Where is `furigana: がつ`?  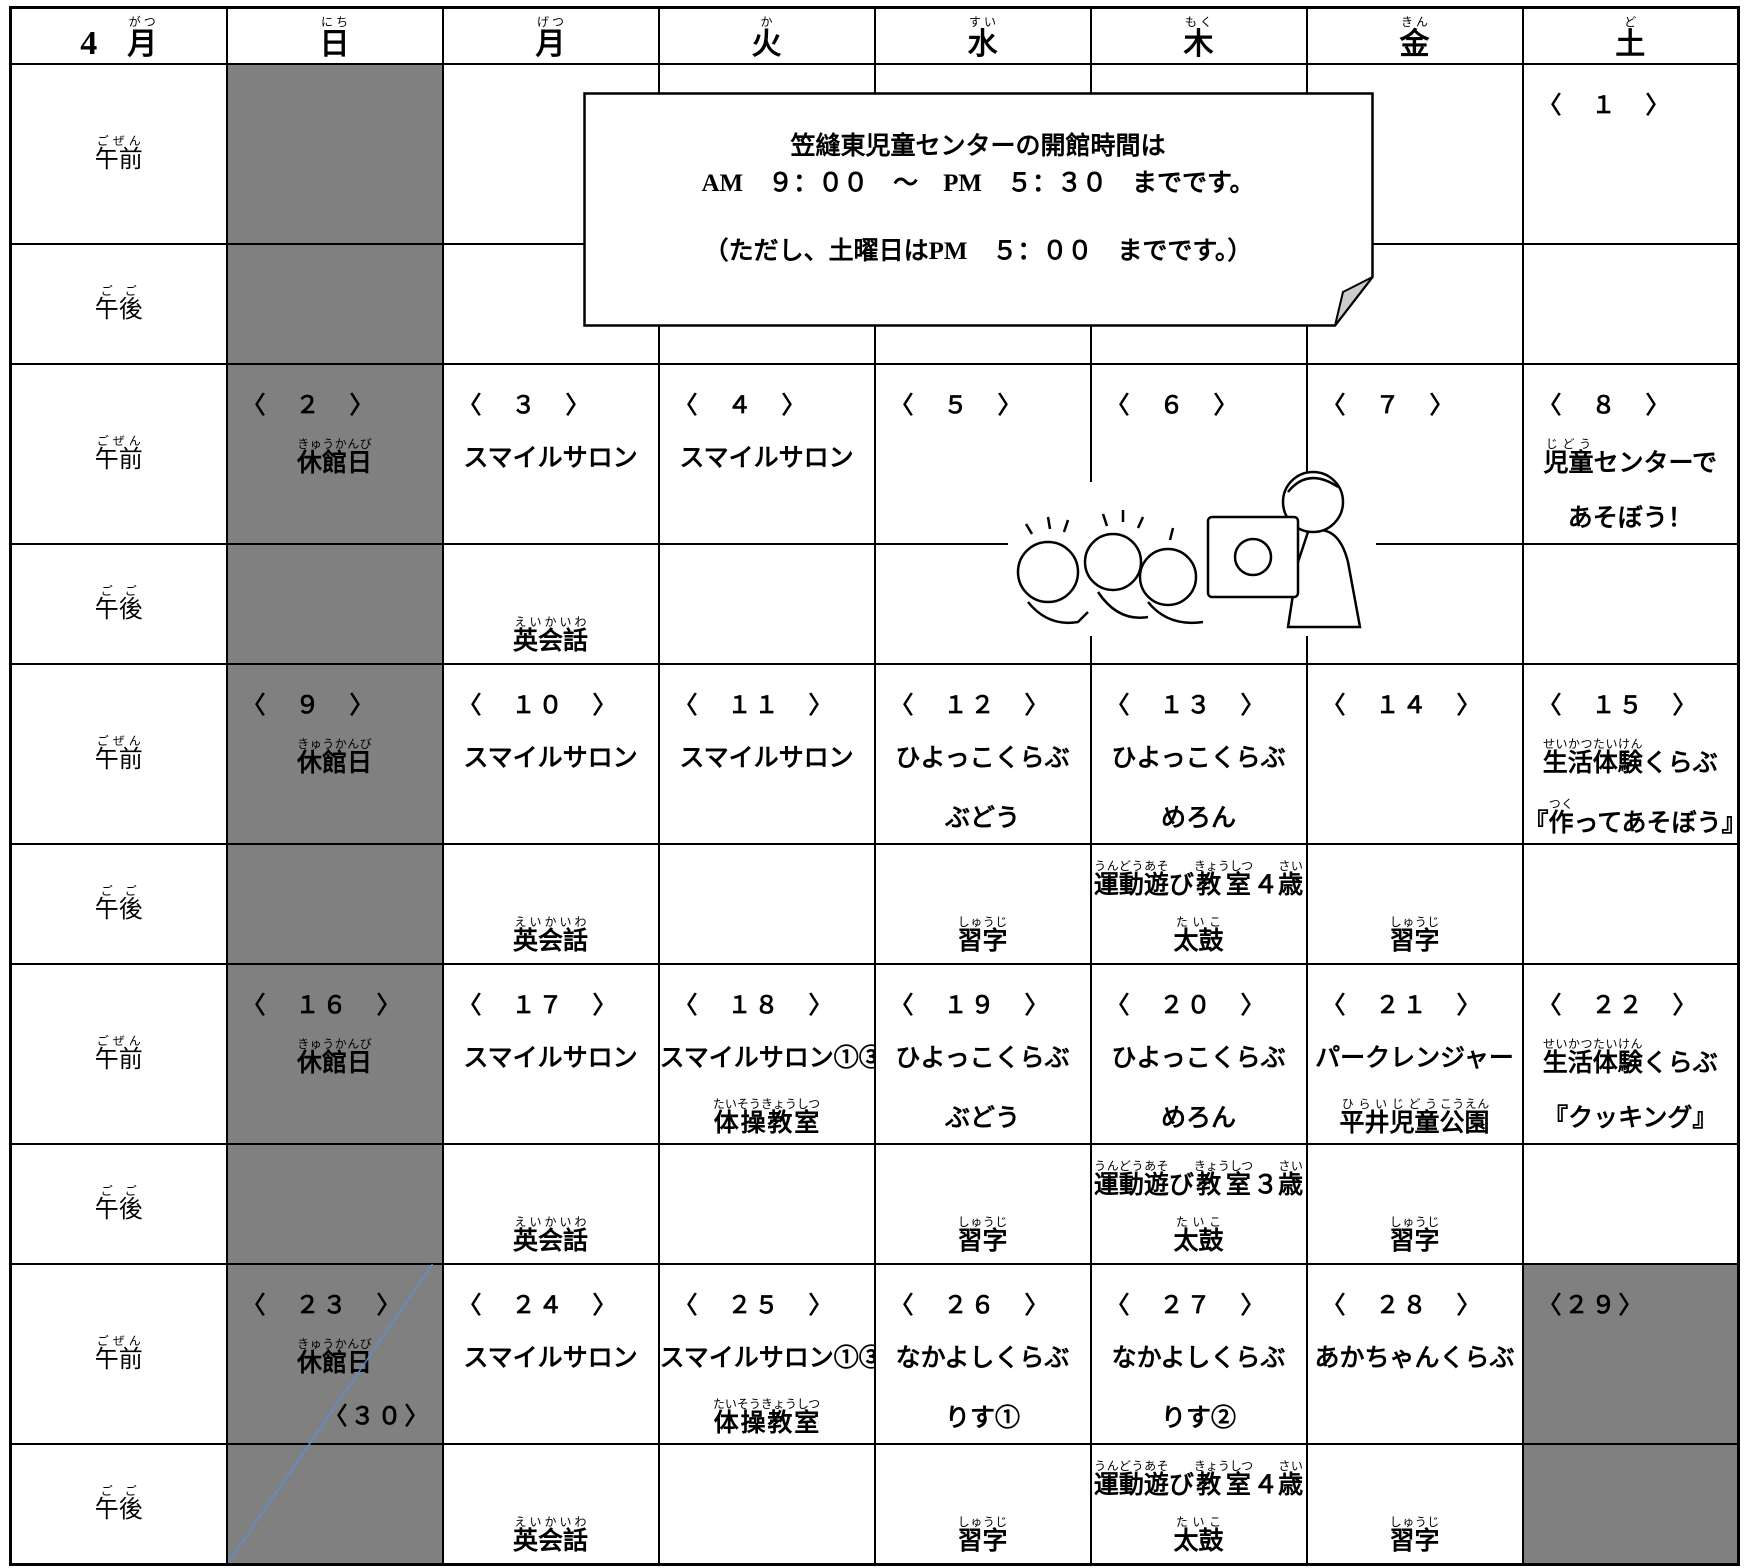
furigana: がつ is located at coordinates (142, 22).